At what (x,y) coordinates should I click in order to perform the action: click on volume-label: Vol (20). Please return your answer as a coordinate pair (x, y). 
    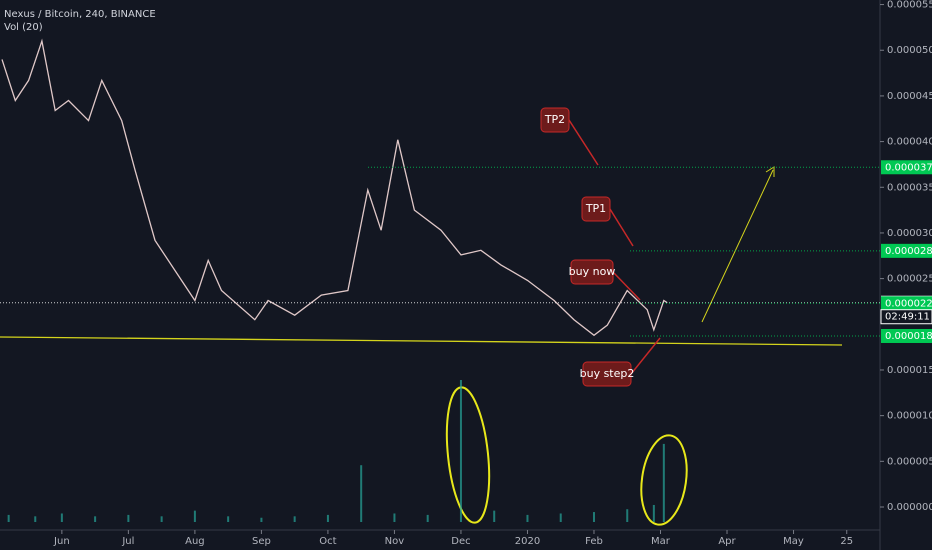
    Looking at the image, I should click on (23, 27).